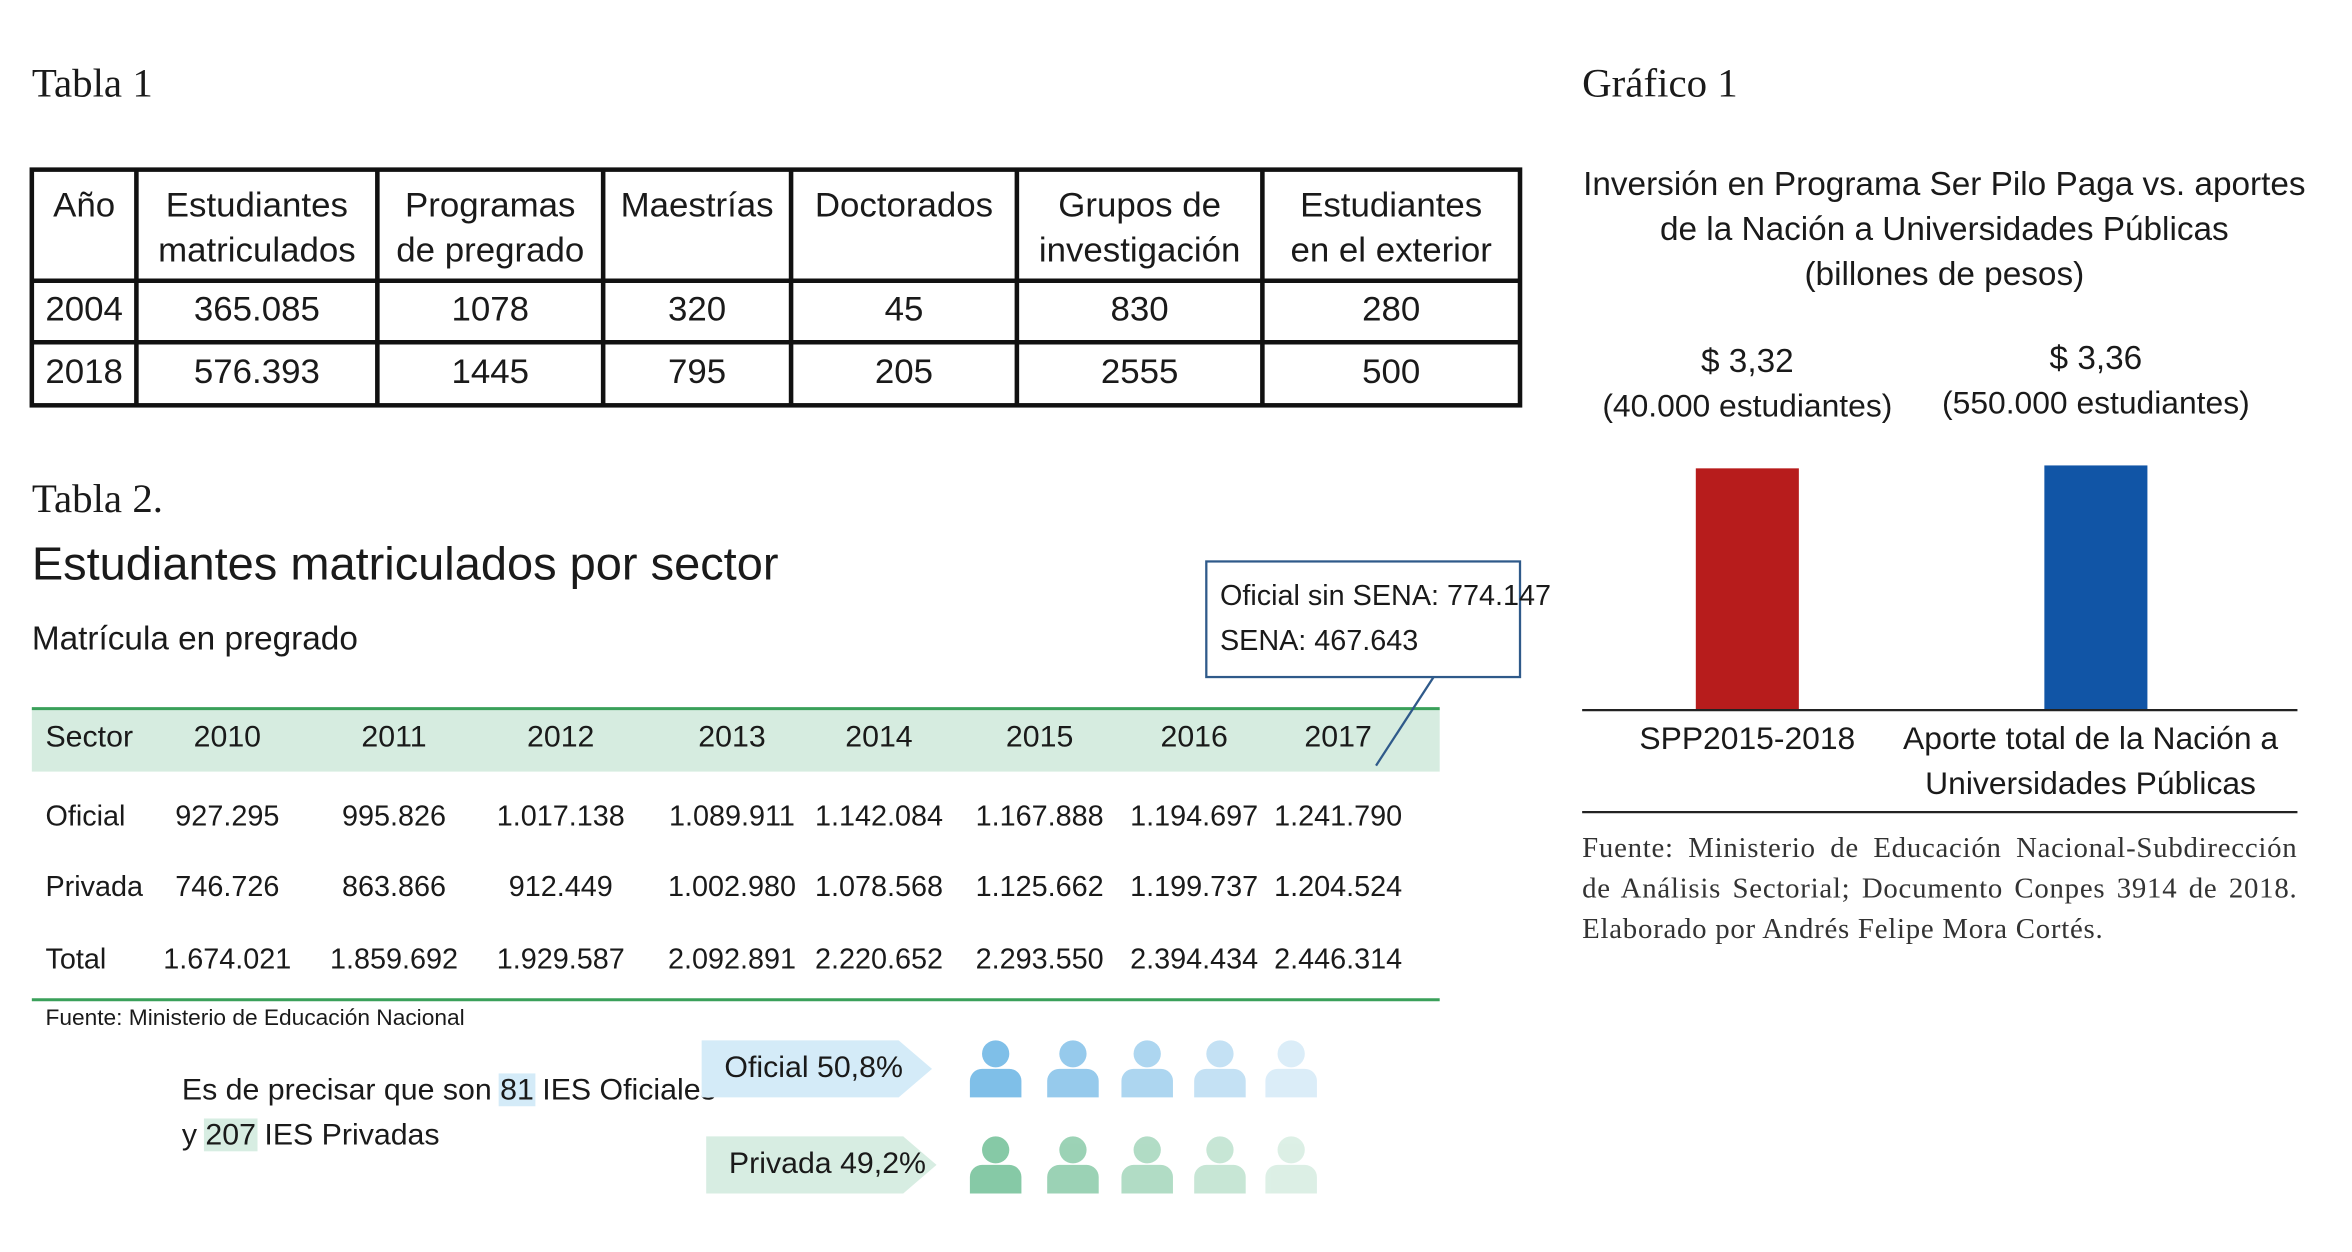 The image size is (2352, 1252). What do you see at coordinates (1385, 596) in the screenshot?
I see `callout-text: Oficial sin SENA: 774.147` at bounding box center [1385, 596].